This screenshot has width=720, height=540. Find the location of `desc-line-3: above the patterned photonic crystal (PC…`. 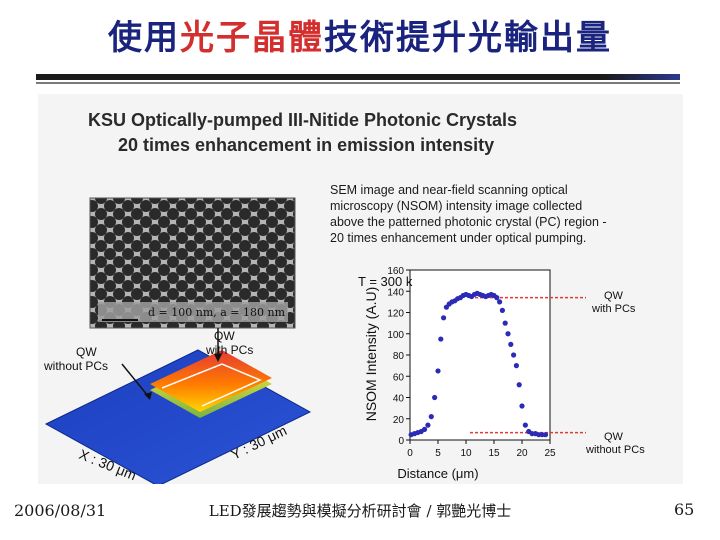

desc-line-3: above the patterned photonic crystal (PC… is located at coordinates (468, 222).